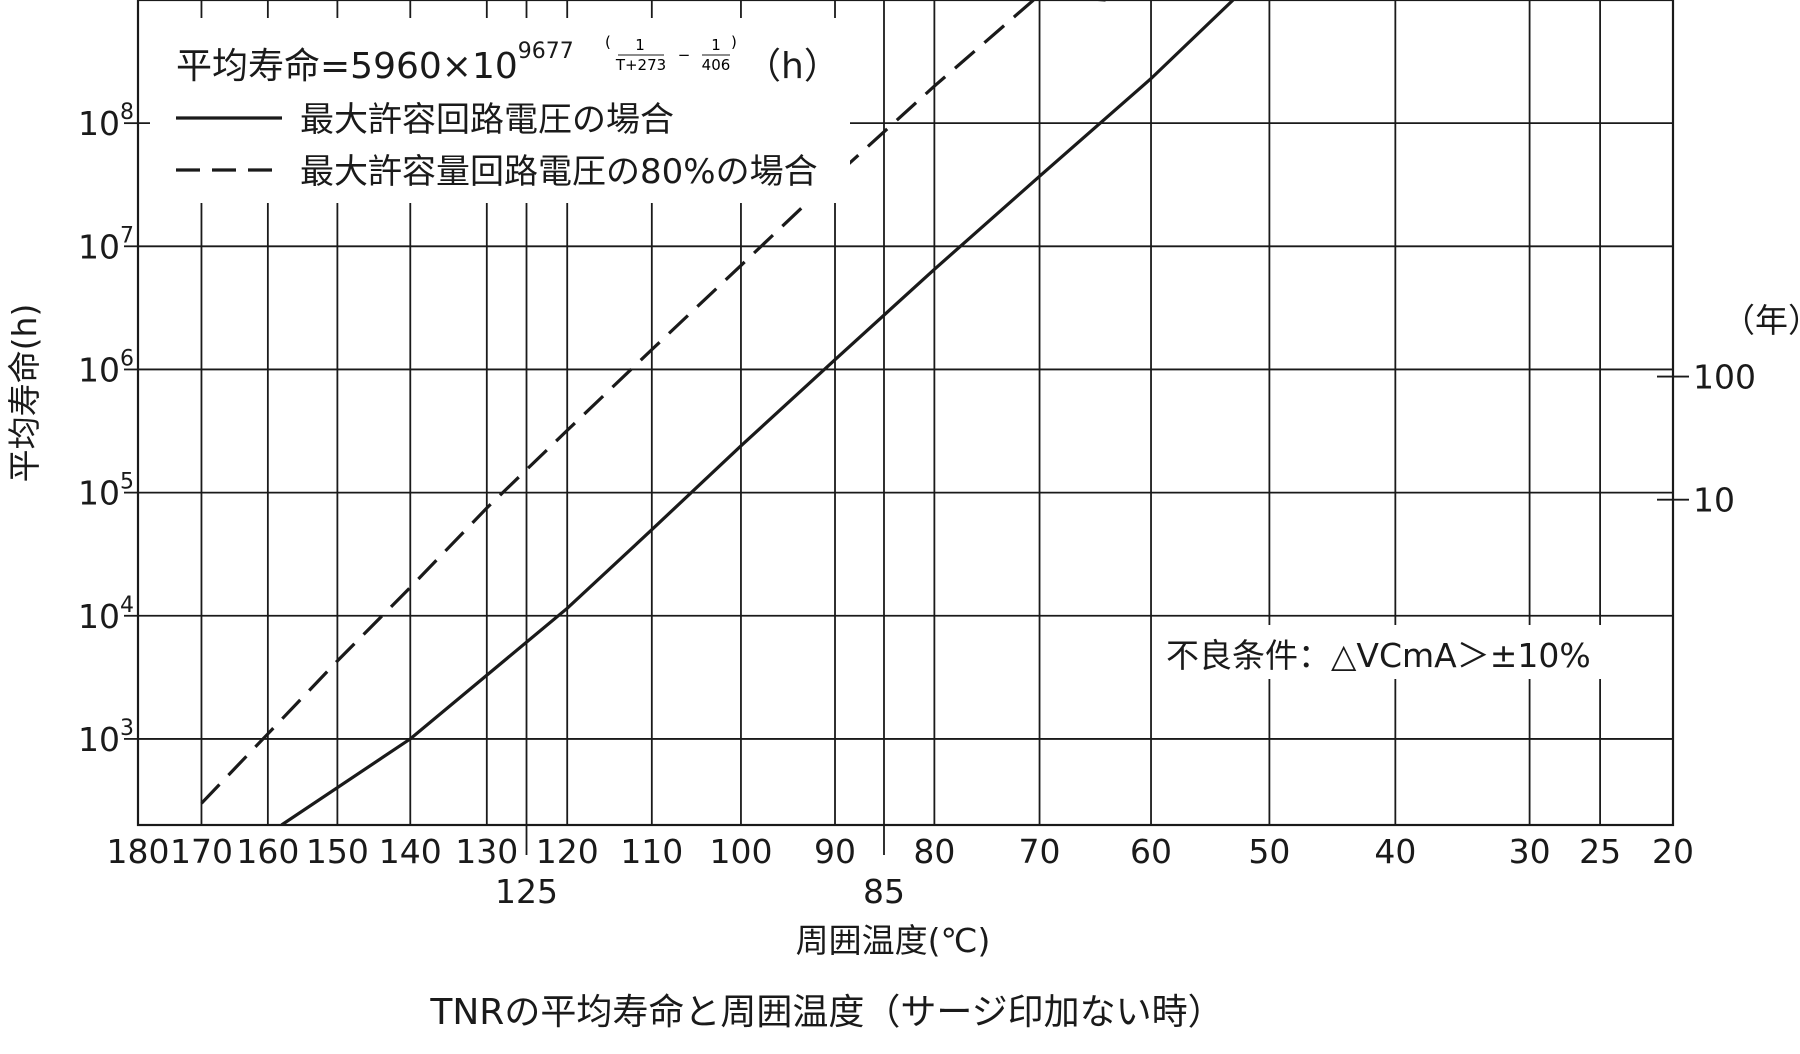 The image size is (1800, 1054). Describe the element at coordinates (792, 66) in the screenshot. I see `svg-text: （h）` at that location.